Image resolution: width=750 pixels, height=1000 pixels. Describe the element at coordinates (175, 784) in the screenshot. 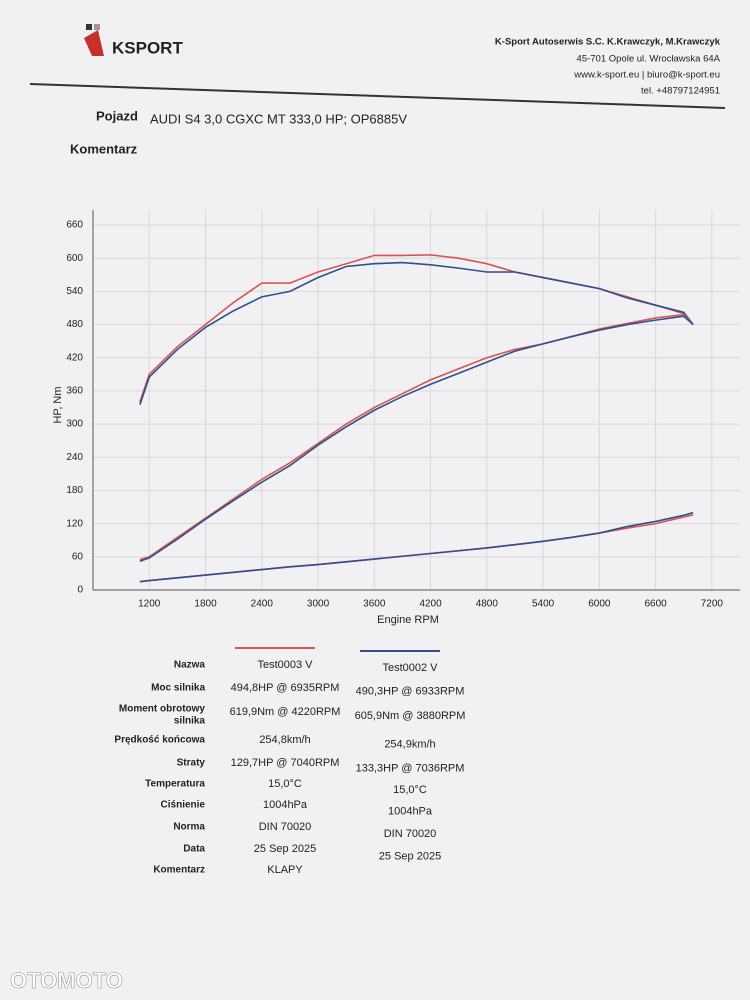

I see `row-label: Temperatura` at that location.